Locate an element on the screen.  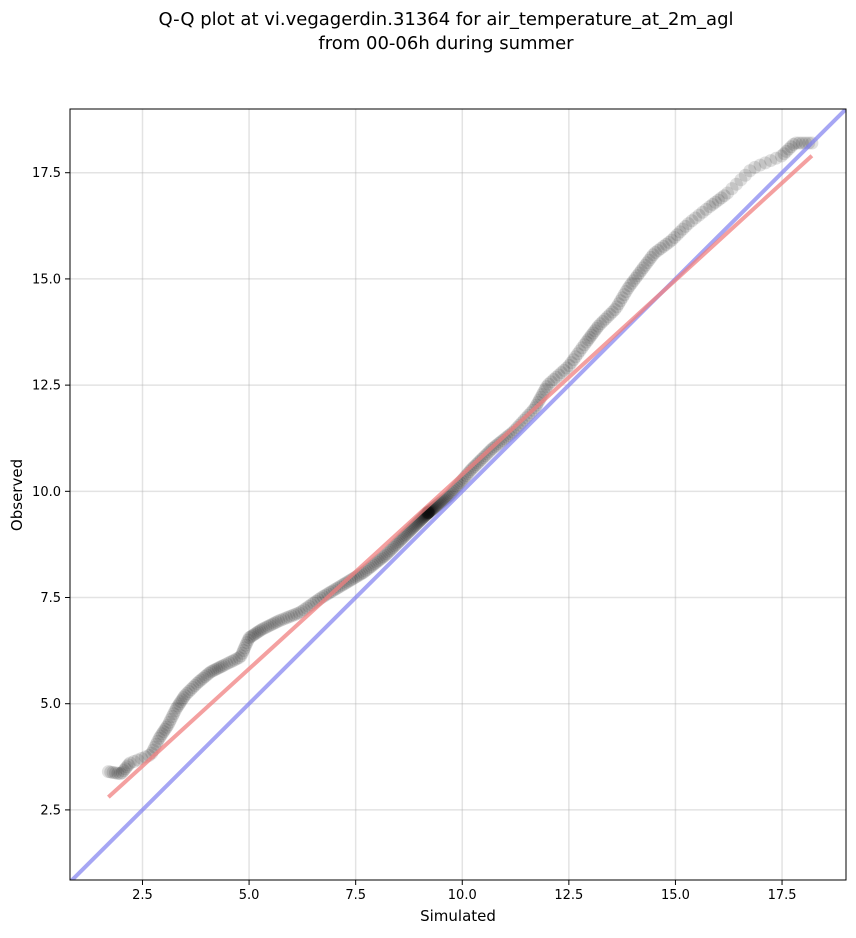
x-tick-label: 10.0 is located at coordinates (462, 895).